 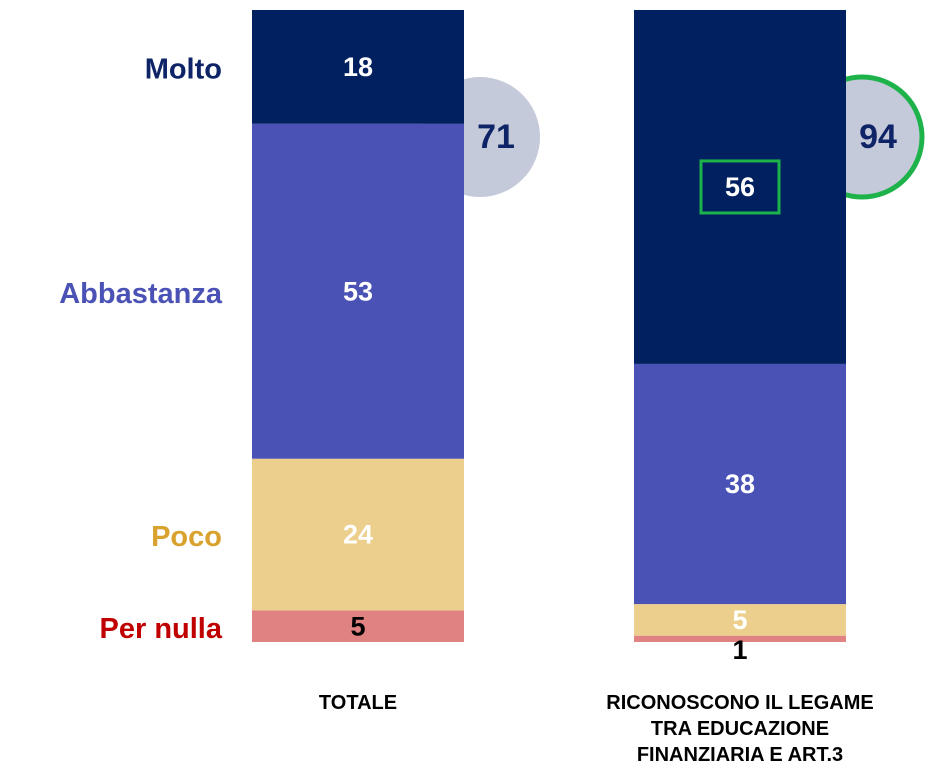 What do you see at coordinates (186, 537) in the screenshot?
I see `legend-label: Poco` at bounding box center [186, 537].